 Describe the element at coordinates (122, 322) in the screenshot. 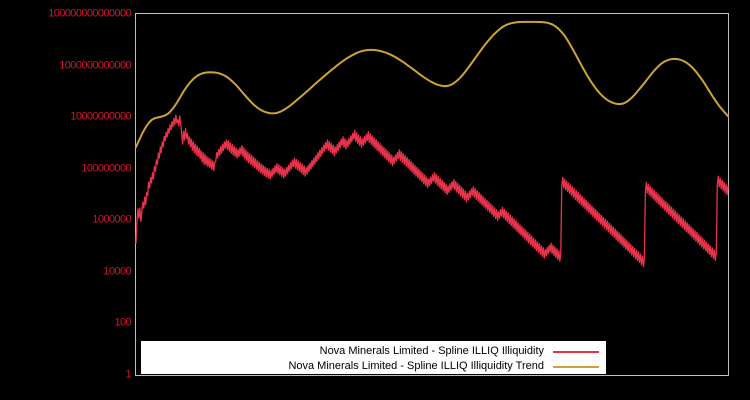

I see `y-axis-tick-label: 100` at that location.